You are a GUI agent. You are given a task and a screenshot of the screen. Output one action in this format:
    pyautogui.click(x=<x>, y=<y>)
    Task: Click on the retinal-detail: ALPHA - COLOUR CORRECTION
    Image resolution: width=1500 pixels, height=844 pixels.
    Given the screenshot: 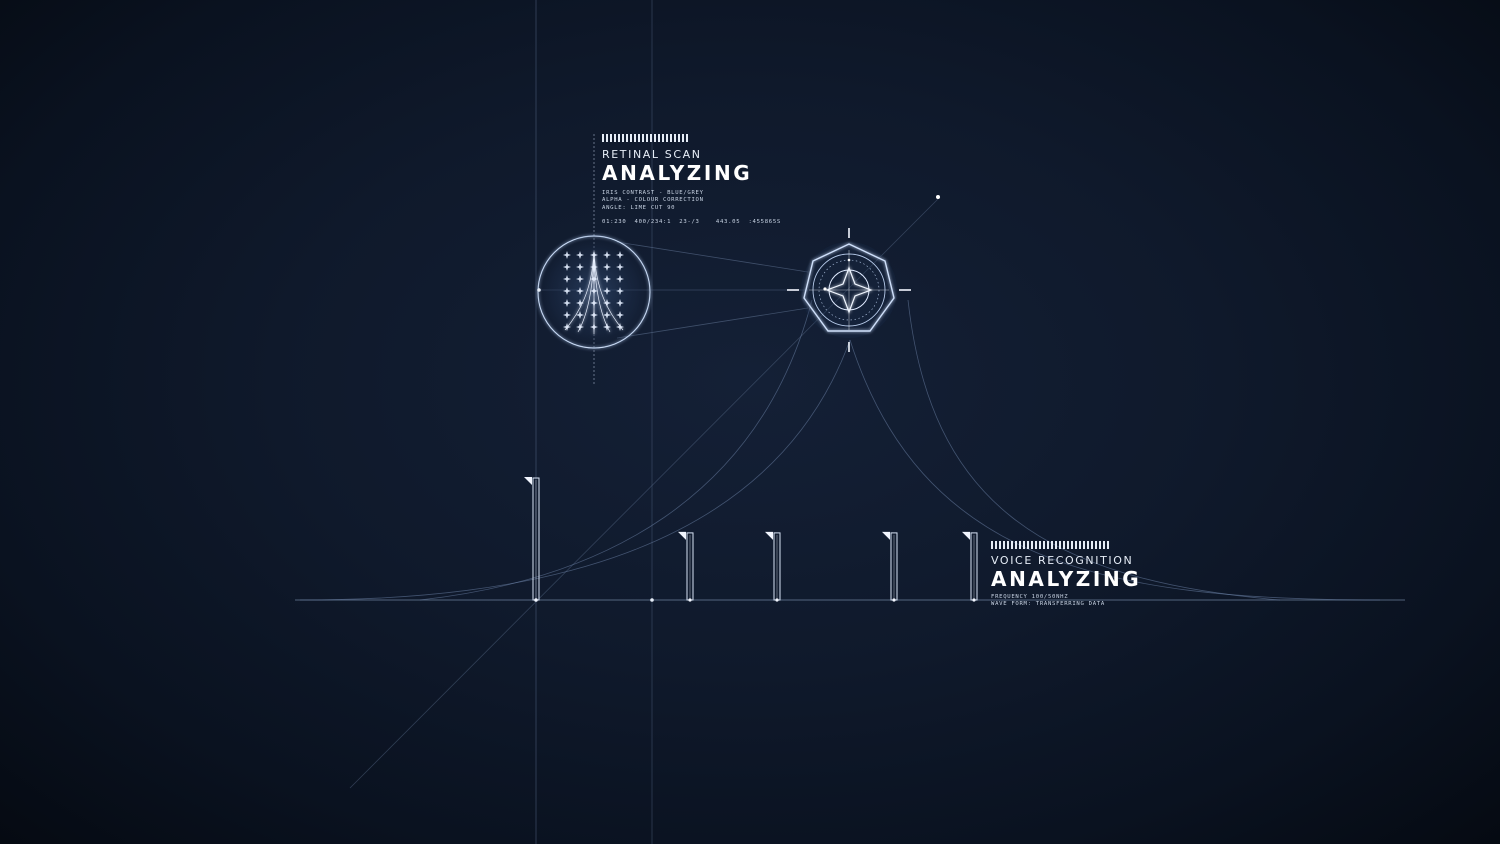 What is the action you would take?
    pyautogui.click(x=653, y=200)
    